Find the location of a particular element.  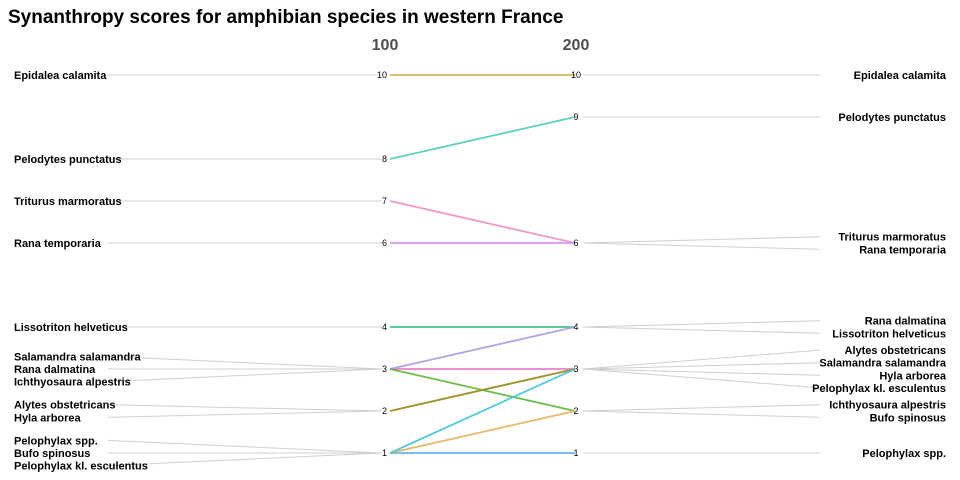

value-label-200: 2 is located at coordinates (575, 411).